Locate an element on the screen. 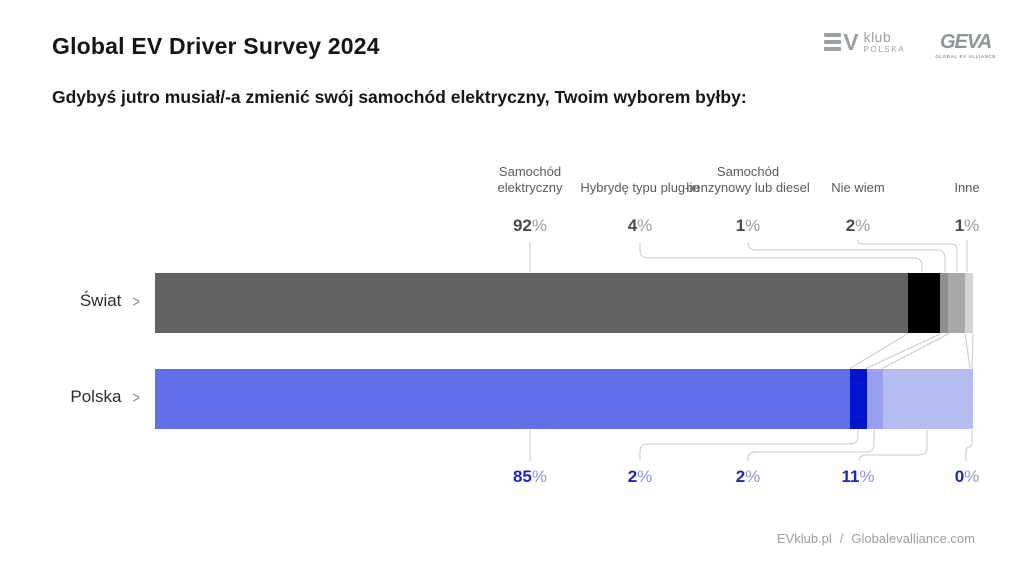 The image size is (1024, 576). category-label-niewiem: Nie wiem is located at coordinates (858, 188).